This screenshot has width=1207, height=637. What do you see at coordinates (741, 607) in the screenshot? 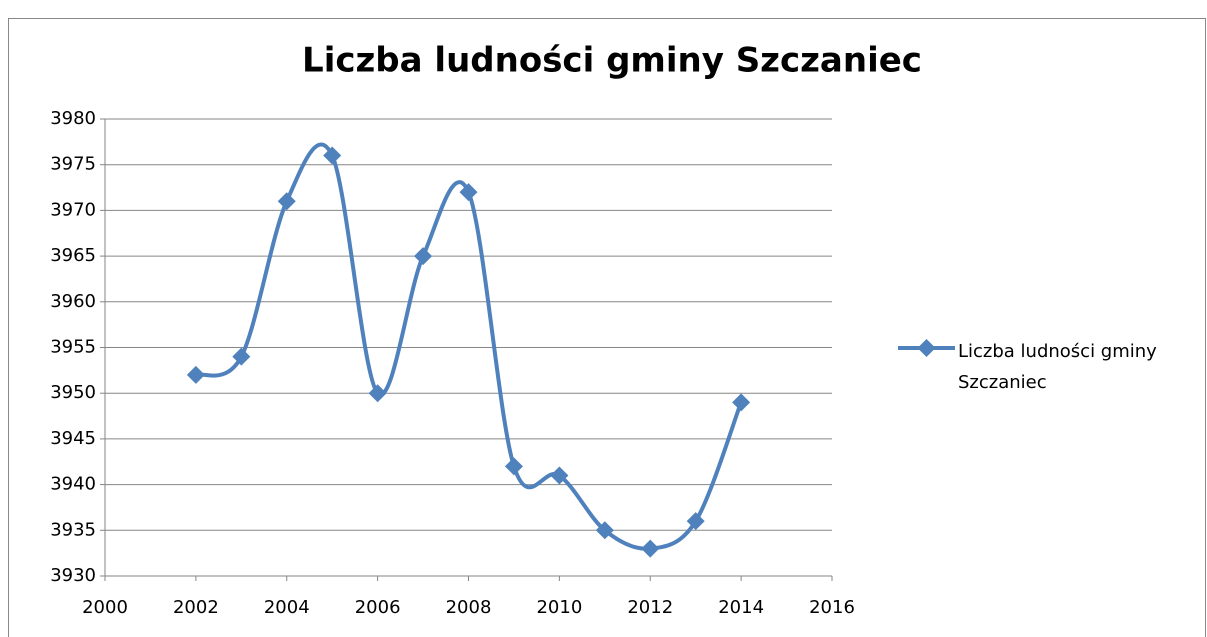
I see `x-tick-label: 2014` at bounding box center [741, 607].